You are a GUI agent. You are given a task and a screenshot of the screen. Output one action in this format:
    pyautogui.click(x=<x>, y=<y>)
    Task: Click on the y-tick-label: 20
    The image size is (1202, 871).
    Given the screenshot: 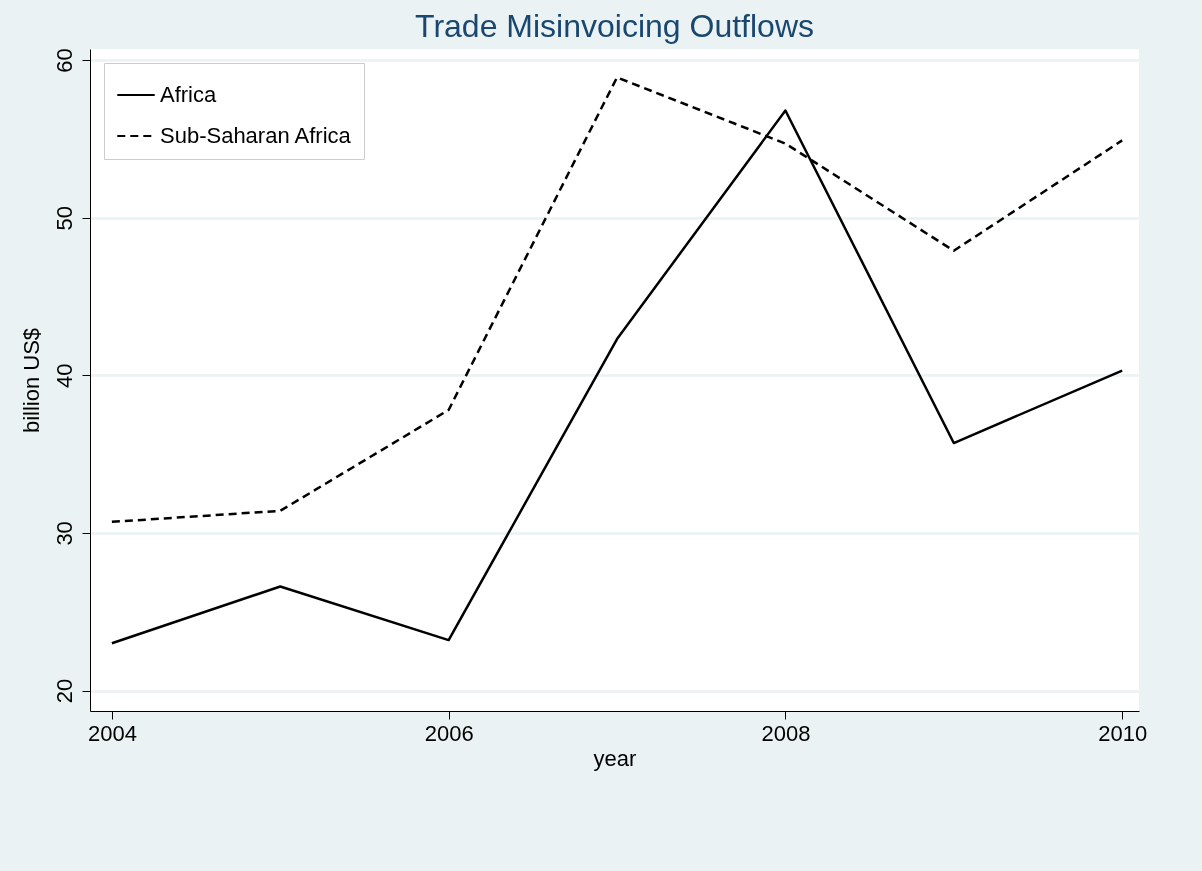 What is the action you would take?
    pyautogui.click(x=64, y=691)
    